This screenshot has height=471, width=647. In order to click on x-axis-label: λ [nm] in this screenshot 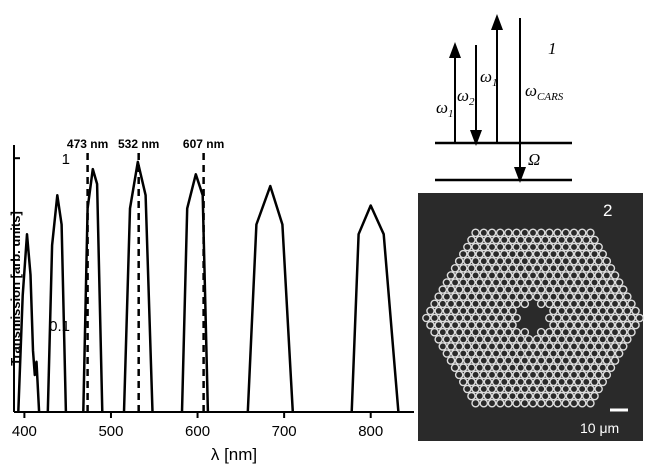, I will do `click(234, 454)`.